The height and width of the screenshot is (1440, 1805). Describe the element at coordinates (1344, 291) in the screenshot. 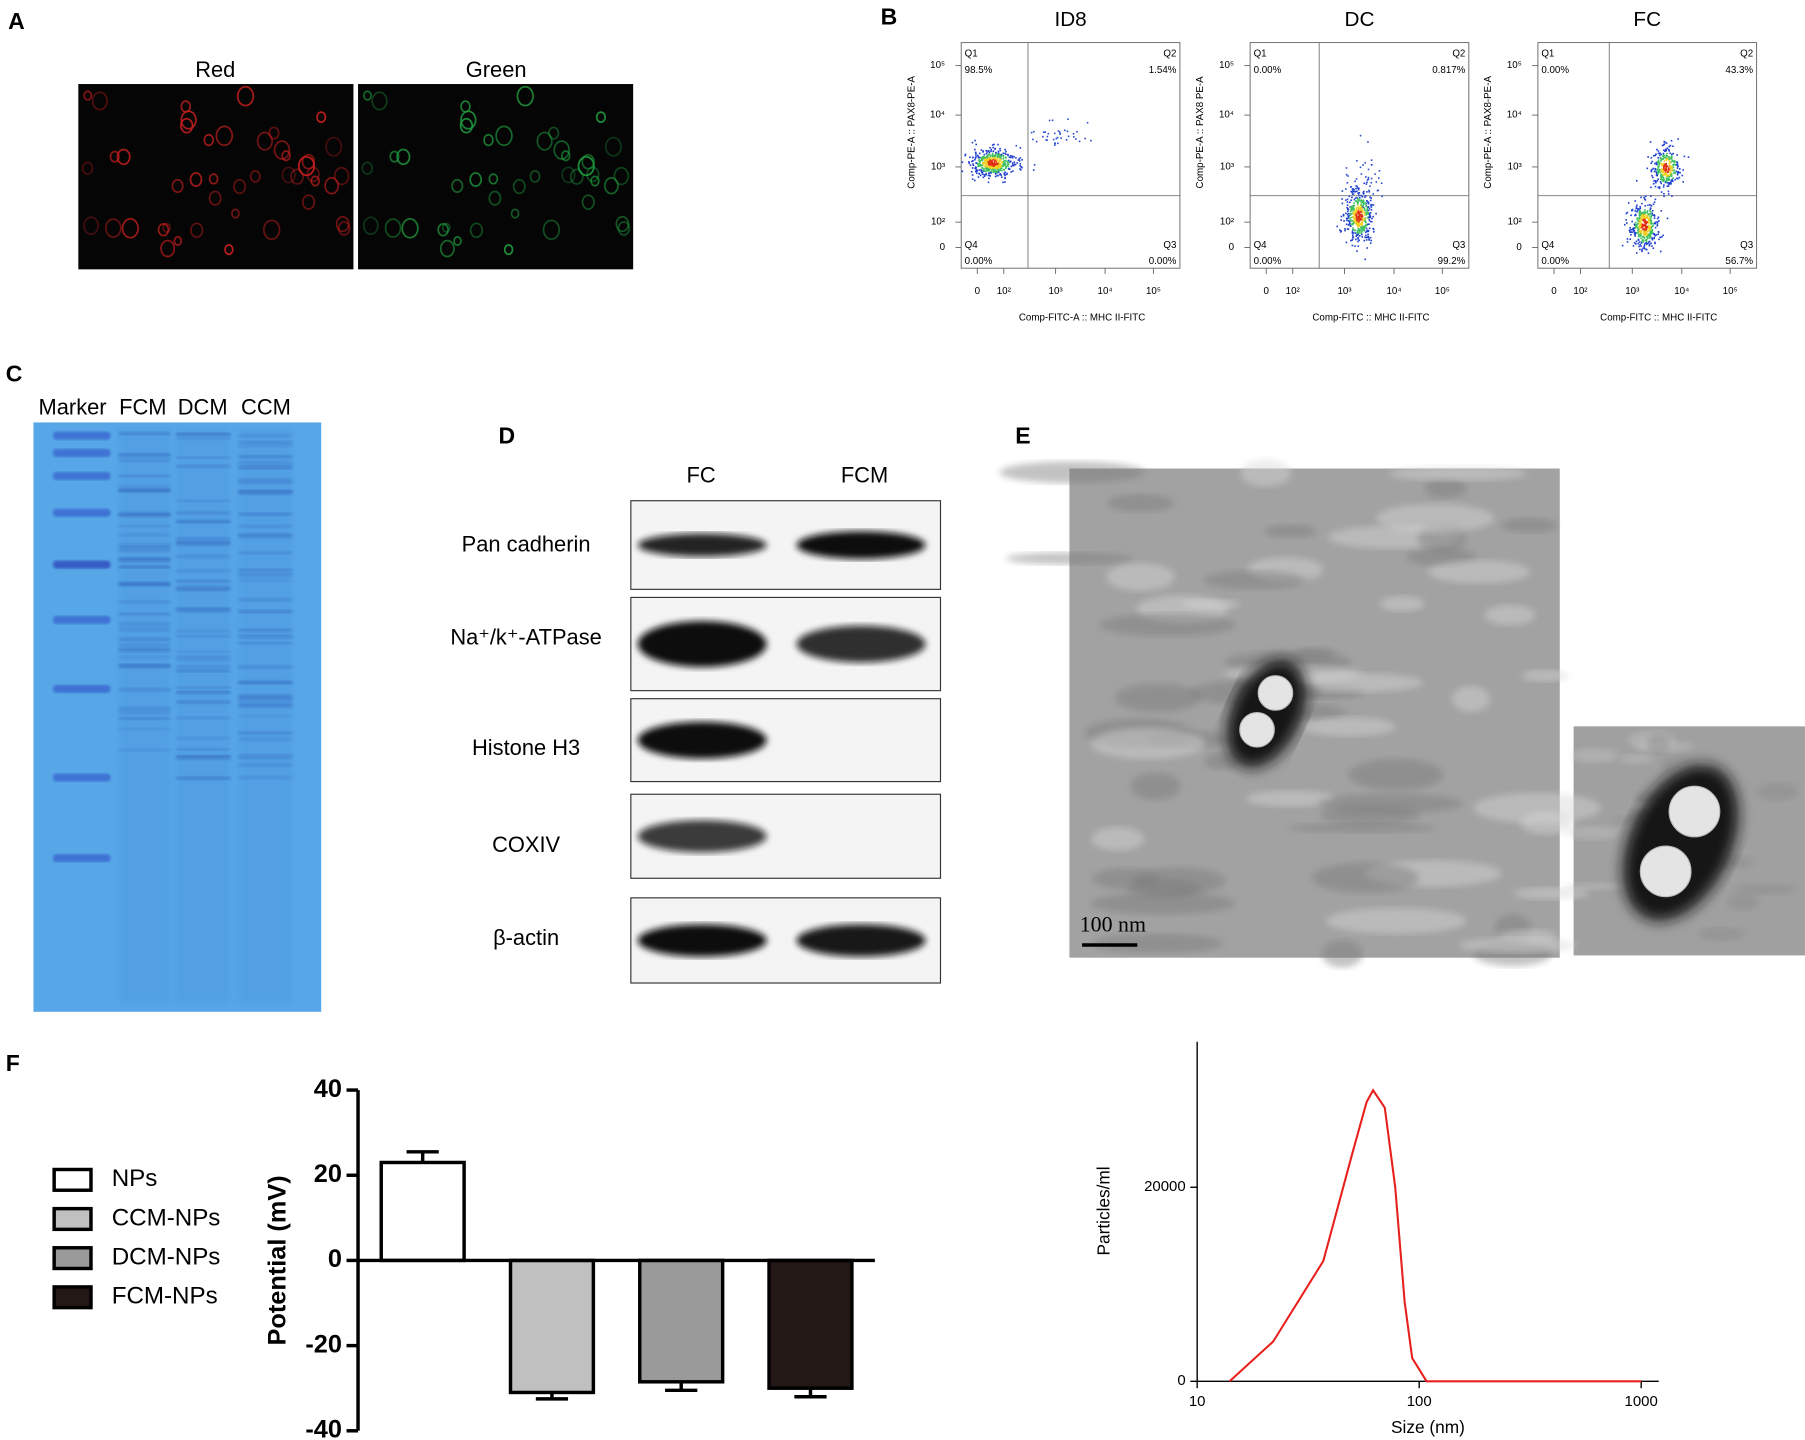

I see `x-tick-label: 10³` at that location.